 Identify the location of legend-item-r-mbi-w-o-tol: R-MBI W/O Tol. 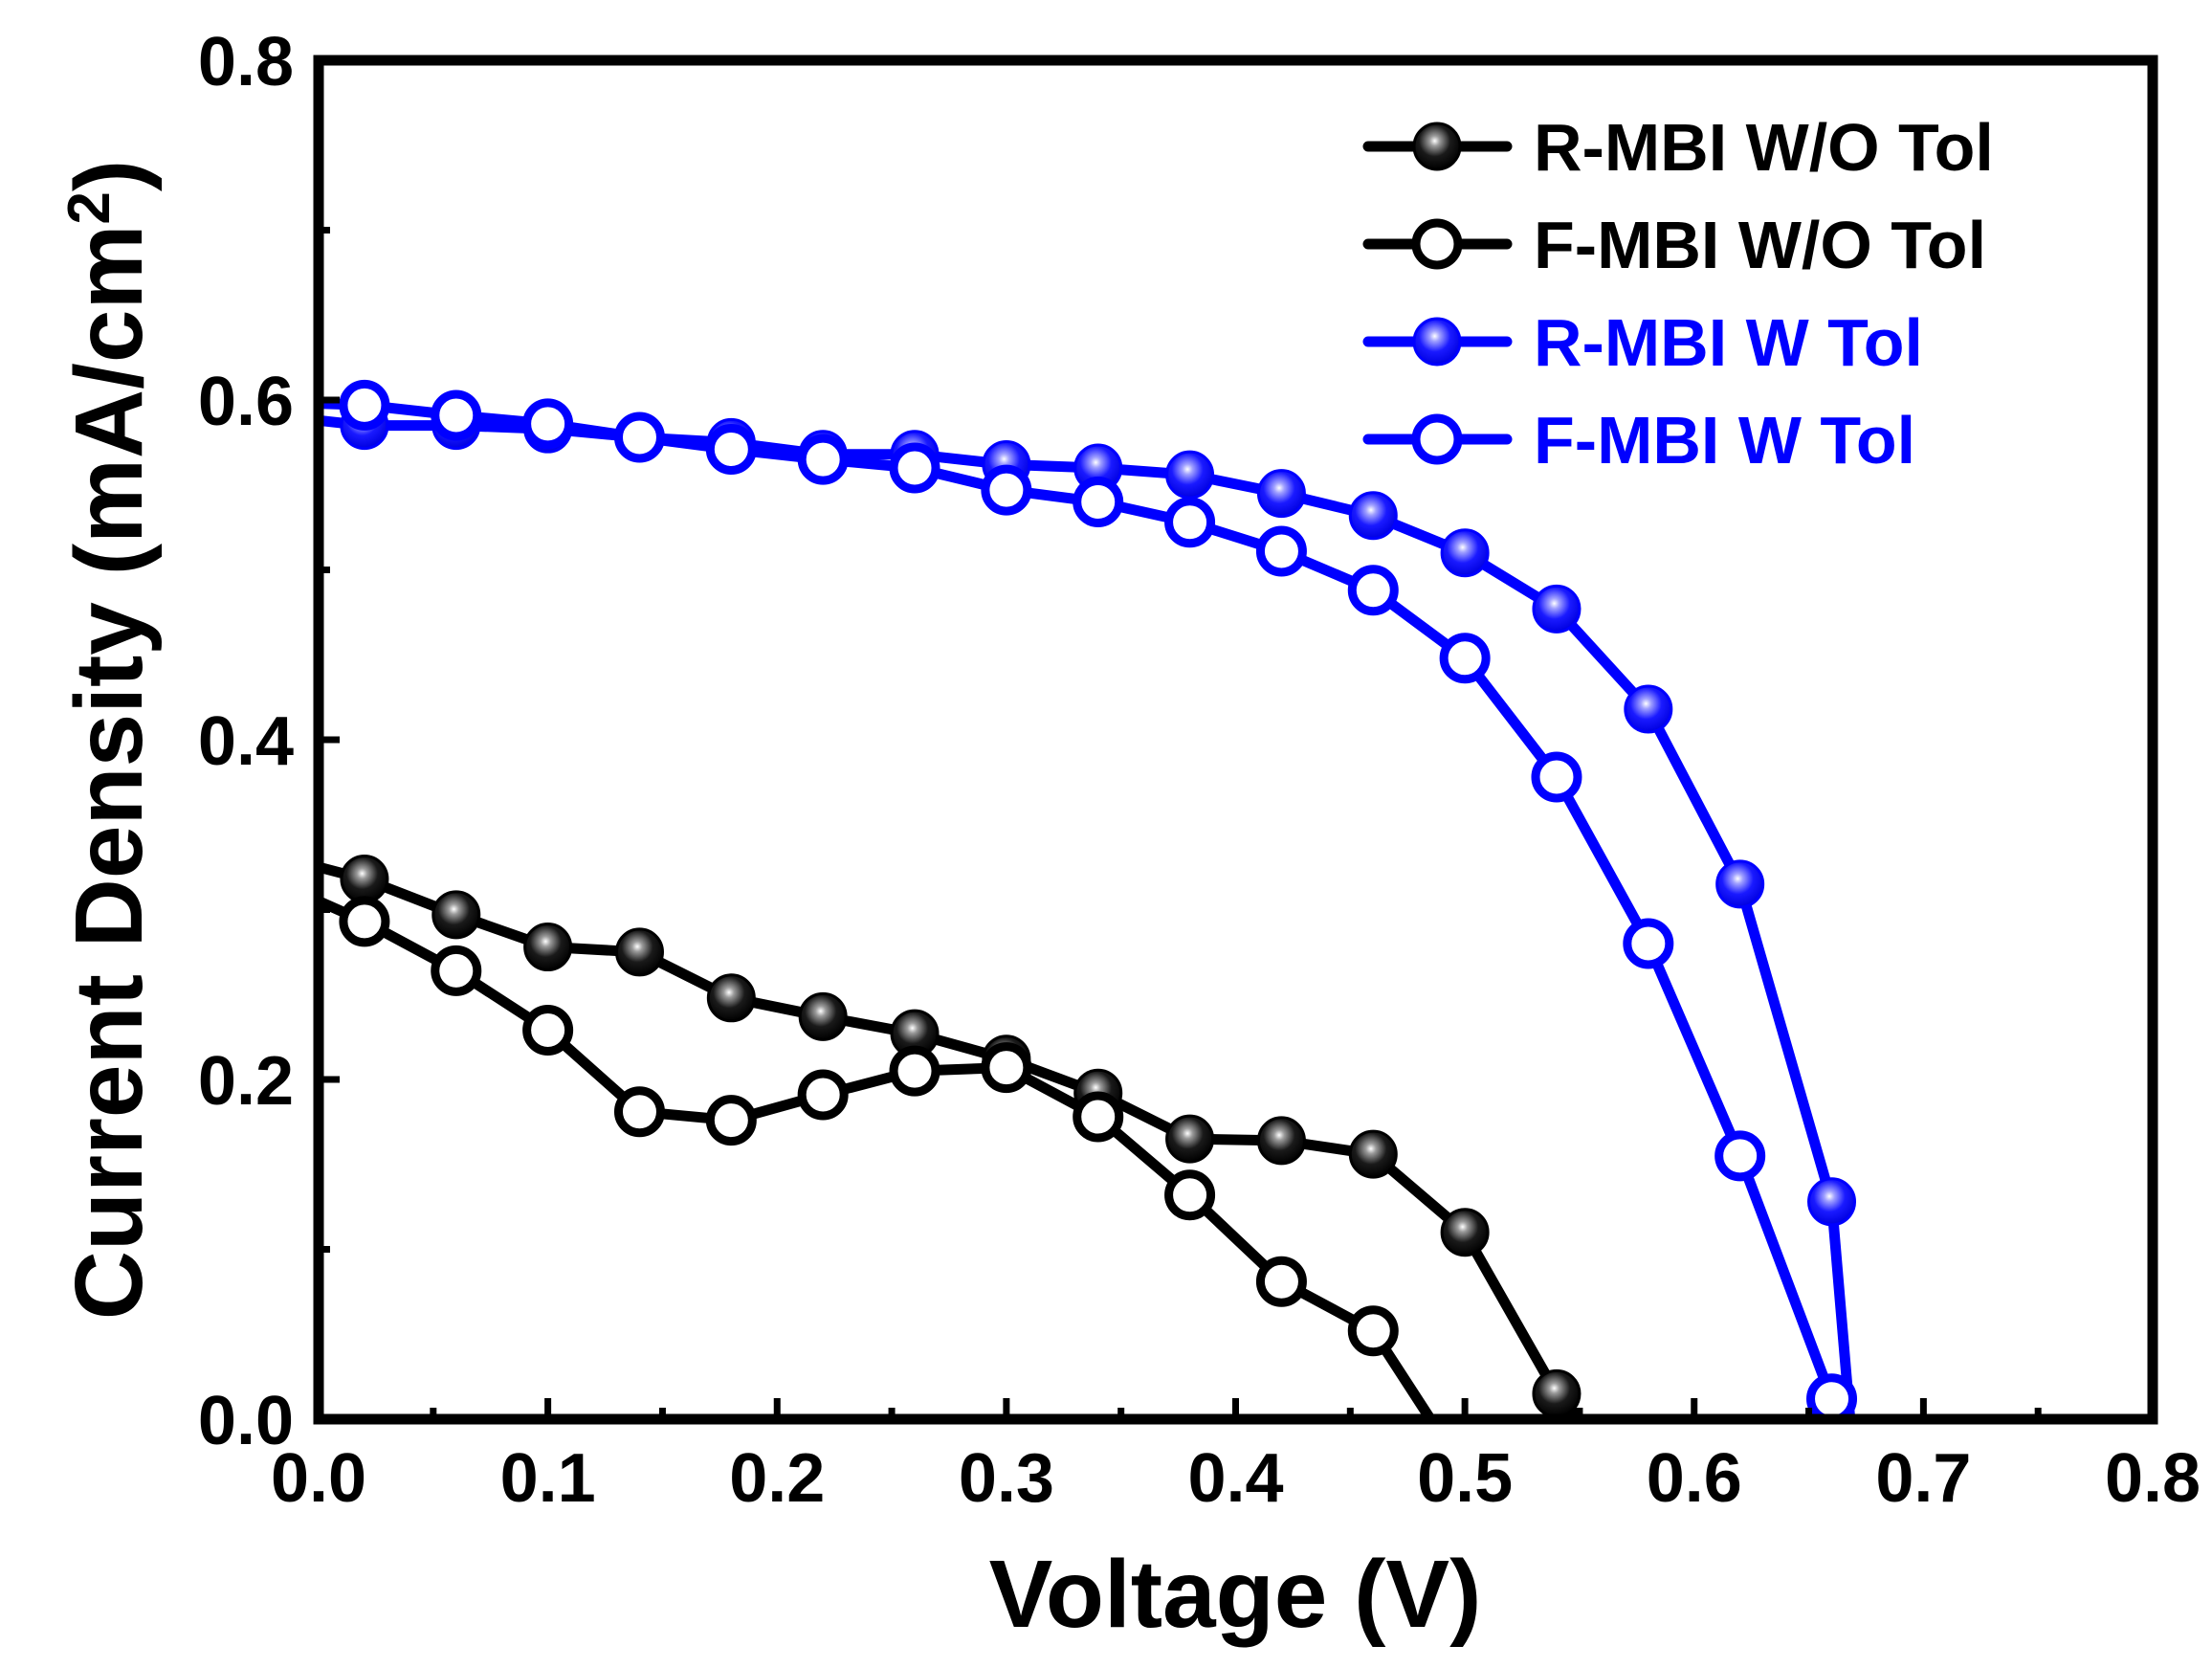
(1678, 147).